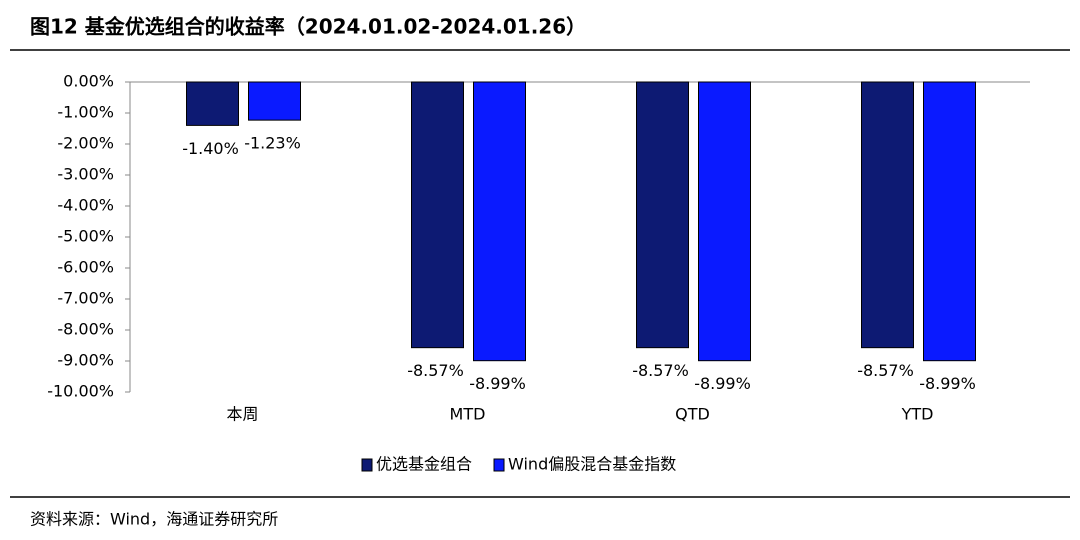 Image resolution: width=1080 pixels, height=540 pixels. I want to click on chart-title: 图12 基金优选组合的收益率（2024.01.02-2024.01.26）, so click(308, 27).